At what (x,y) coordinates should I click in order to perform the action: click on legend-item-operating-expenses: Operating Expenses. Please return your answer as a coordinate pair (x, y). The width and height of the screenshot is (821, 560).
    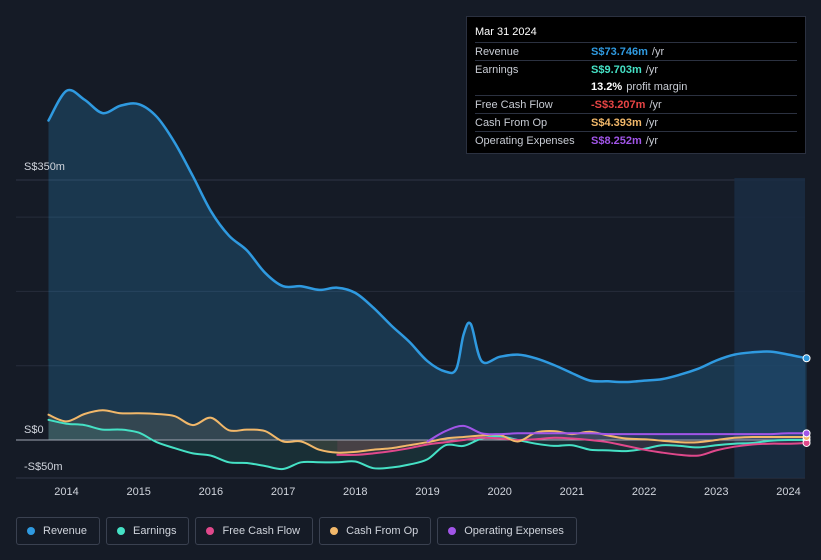
    Looking at the image, I should click on (507, 531).